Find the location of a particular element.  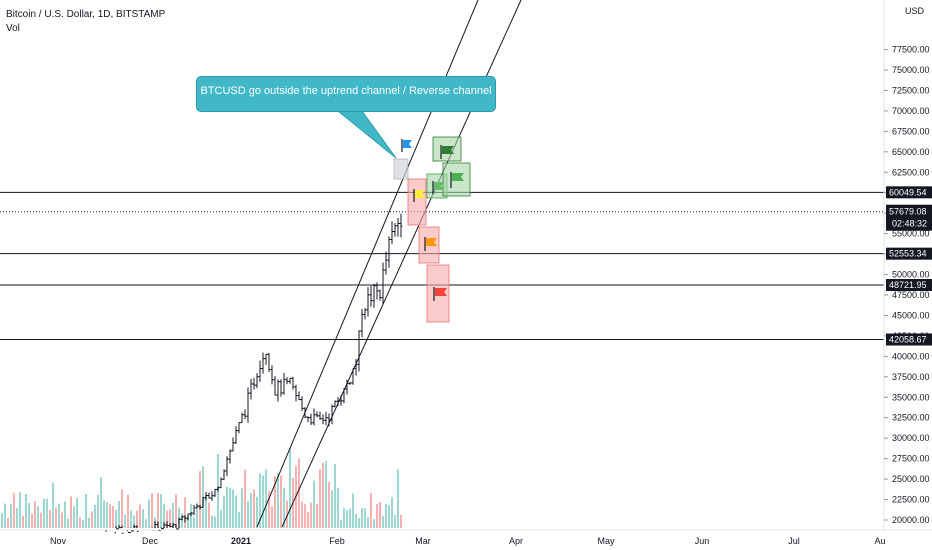

price-level-tag-label: 60049.54 is located at coordinates (908, 192).